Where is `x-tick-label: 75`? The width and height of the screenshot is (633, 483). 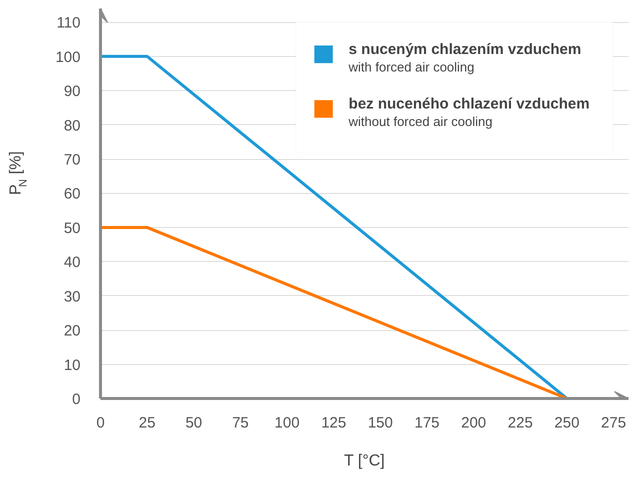 x-tick-label: 75 is located at coordinates (240, 423).